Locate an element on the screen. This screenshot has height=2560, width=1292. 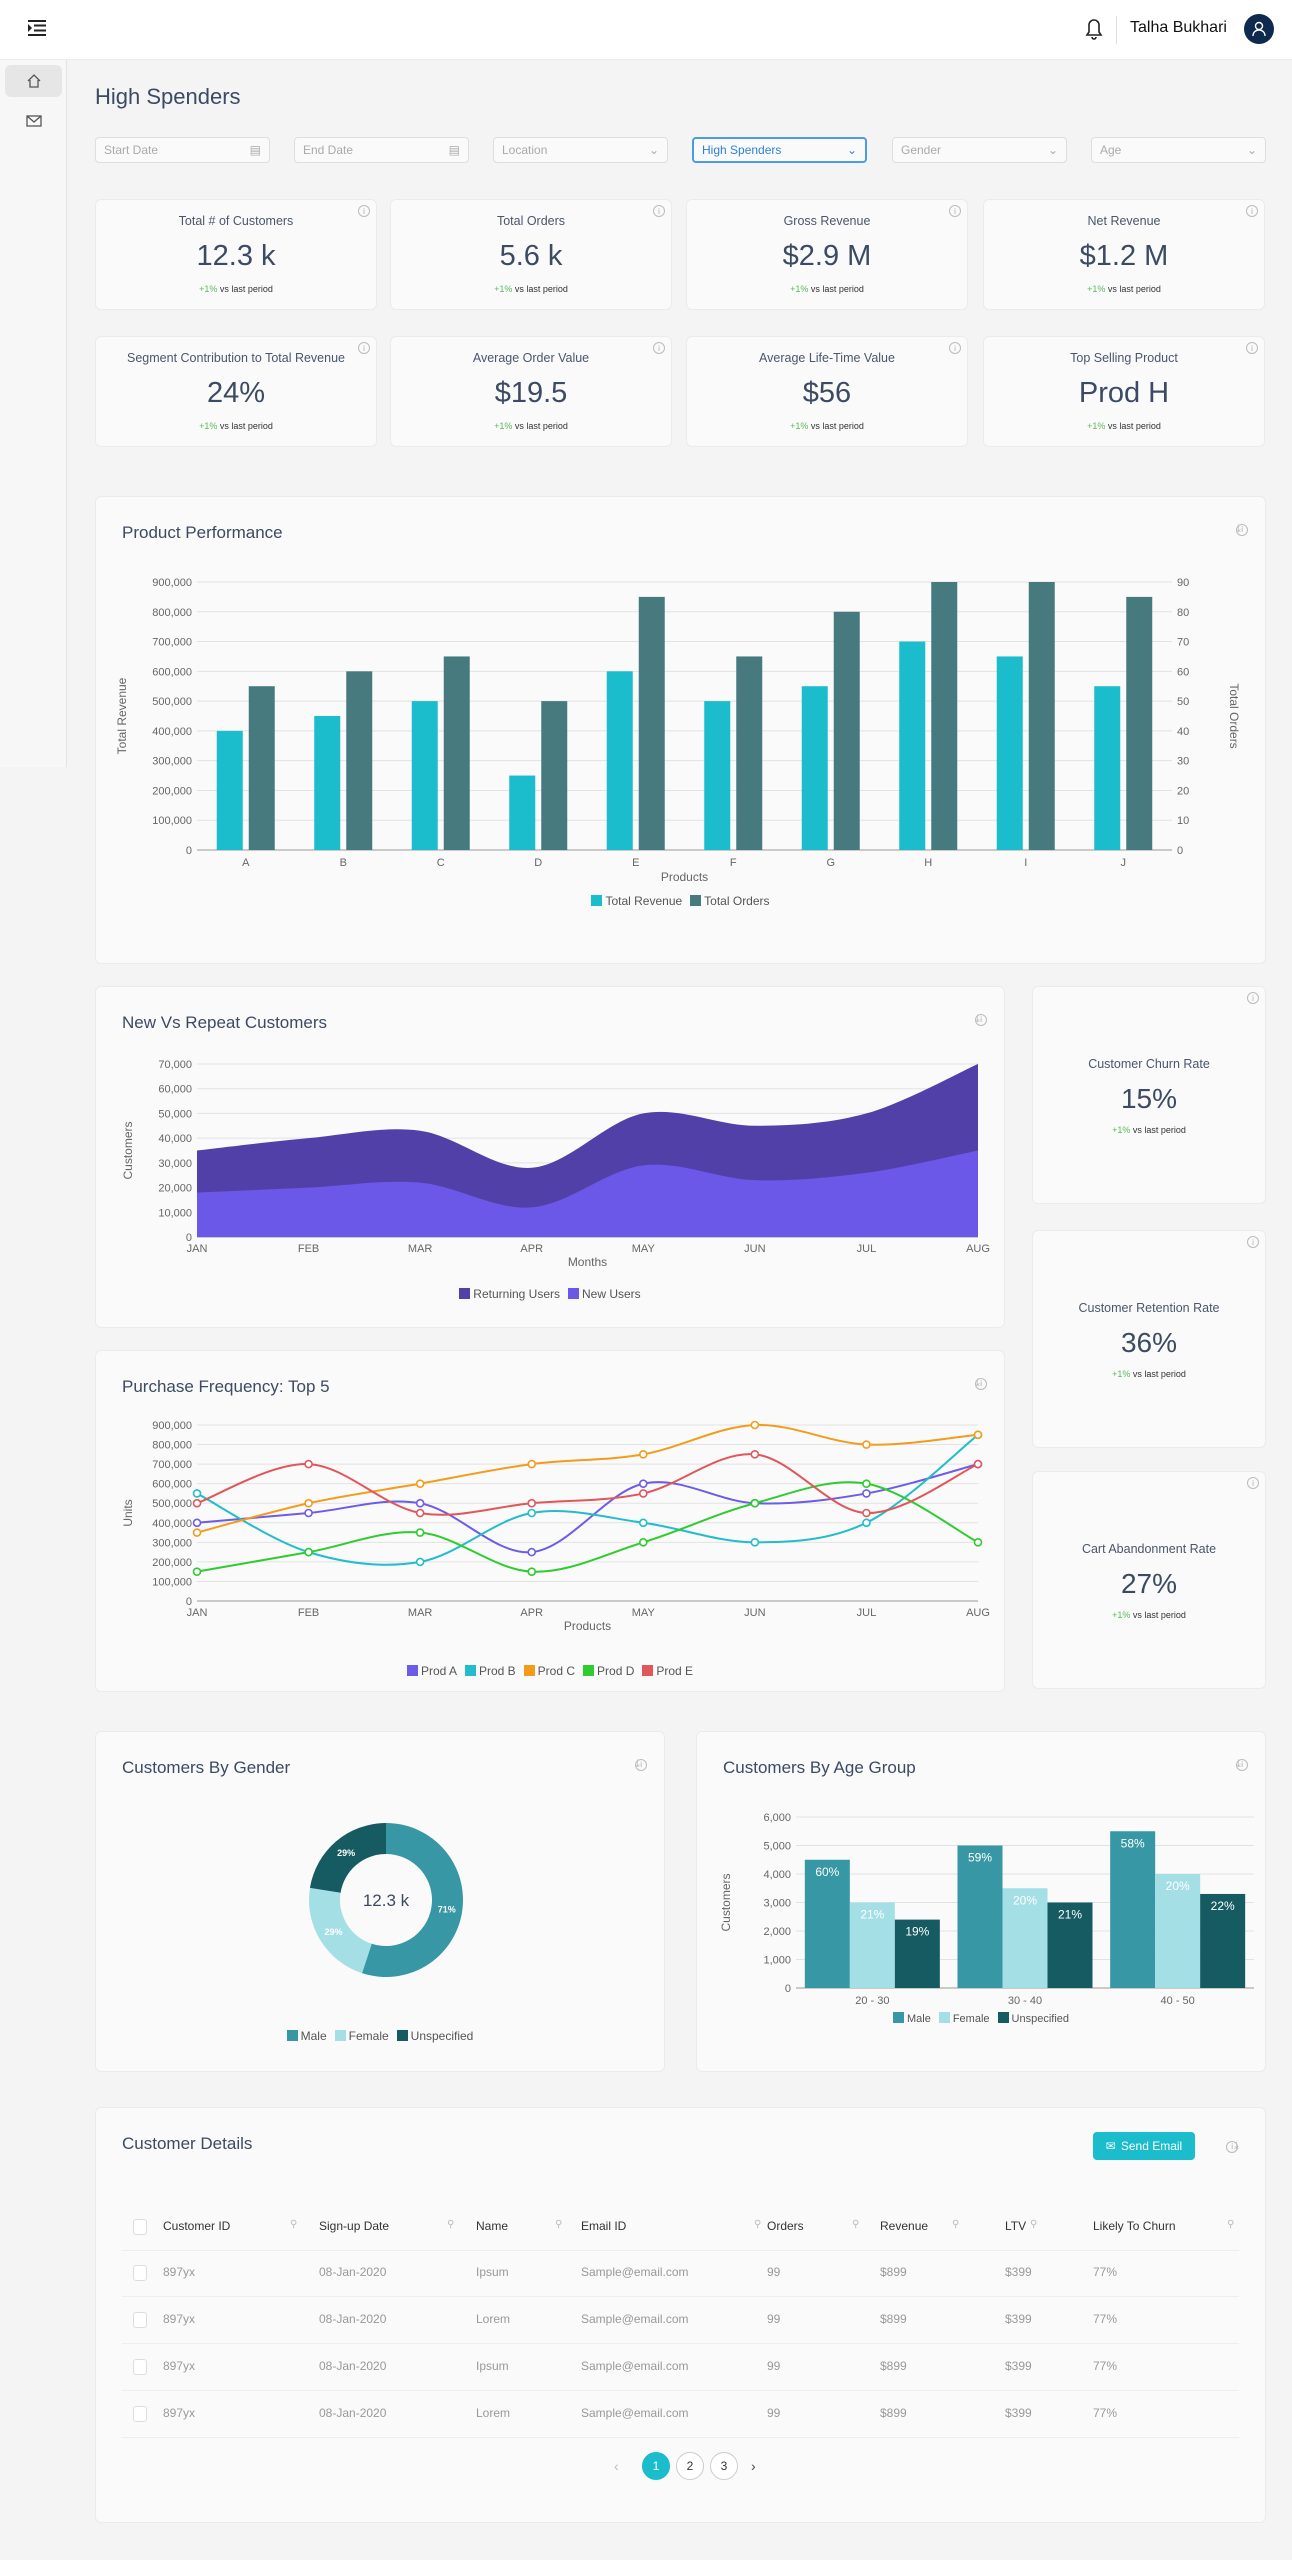
legend-item: Prod E is located at coordinates (667, 1671).